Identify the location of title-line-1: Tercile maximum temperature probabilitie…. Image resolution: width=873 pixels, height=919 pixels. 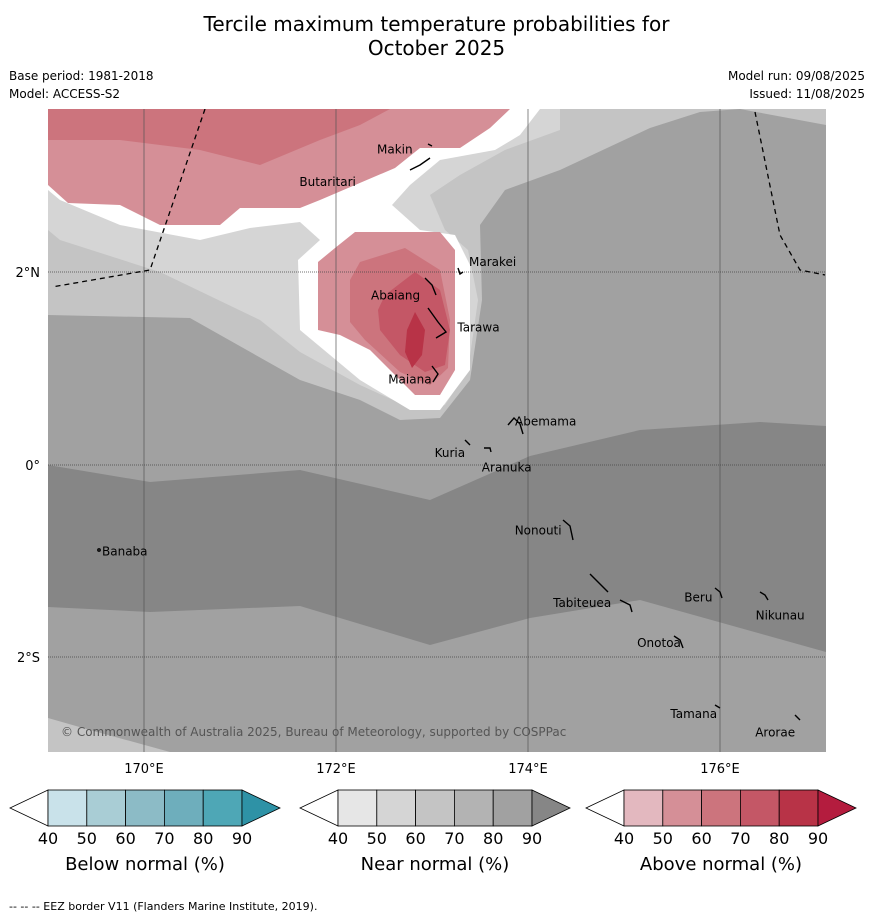
(436, 24).